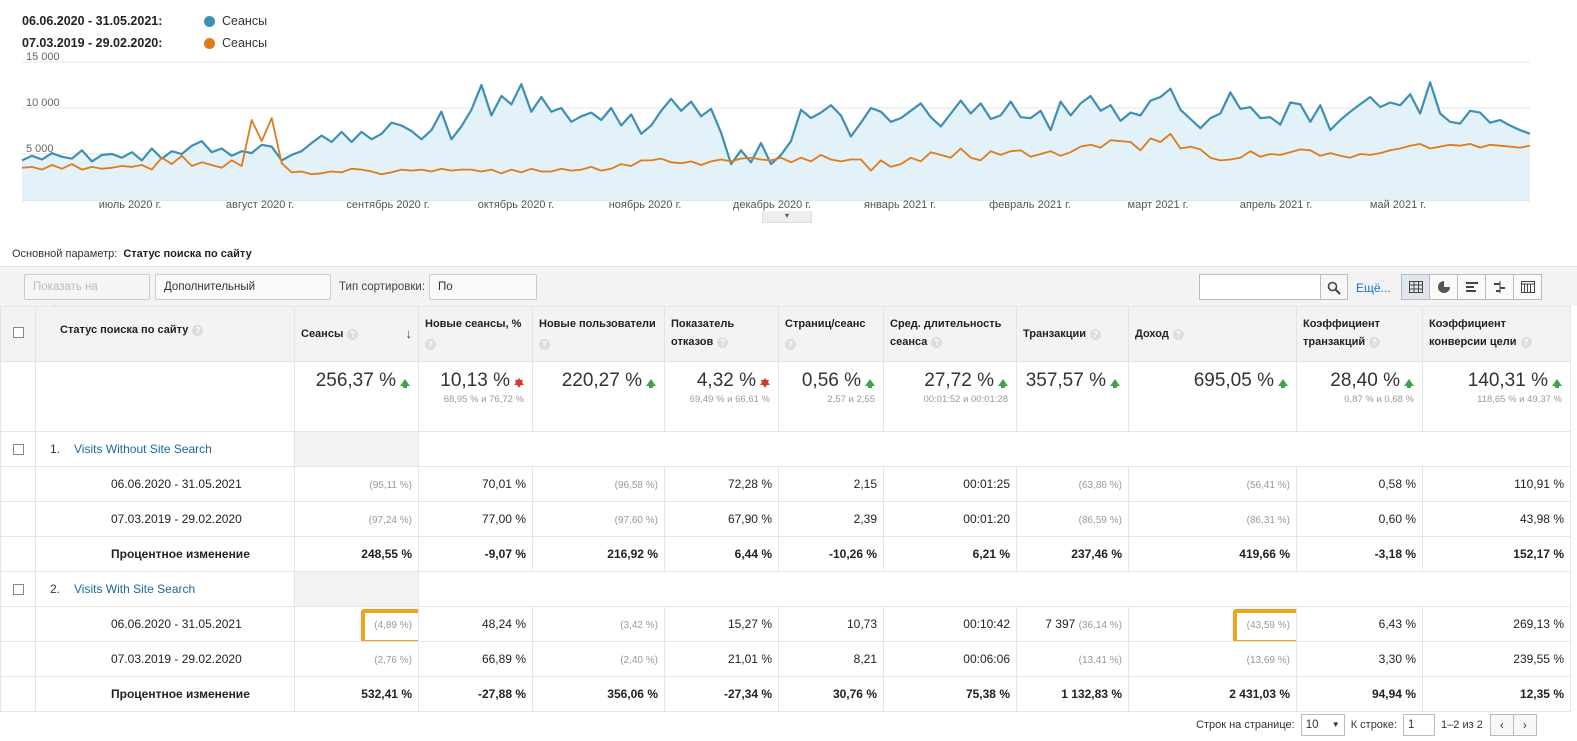 The height and width of the screenshot is (741, 1577). I want to click on cell-value: 269,13 %, so click(1538, 624).